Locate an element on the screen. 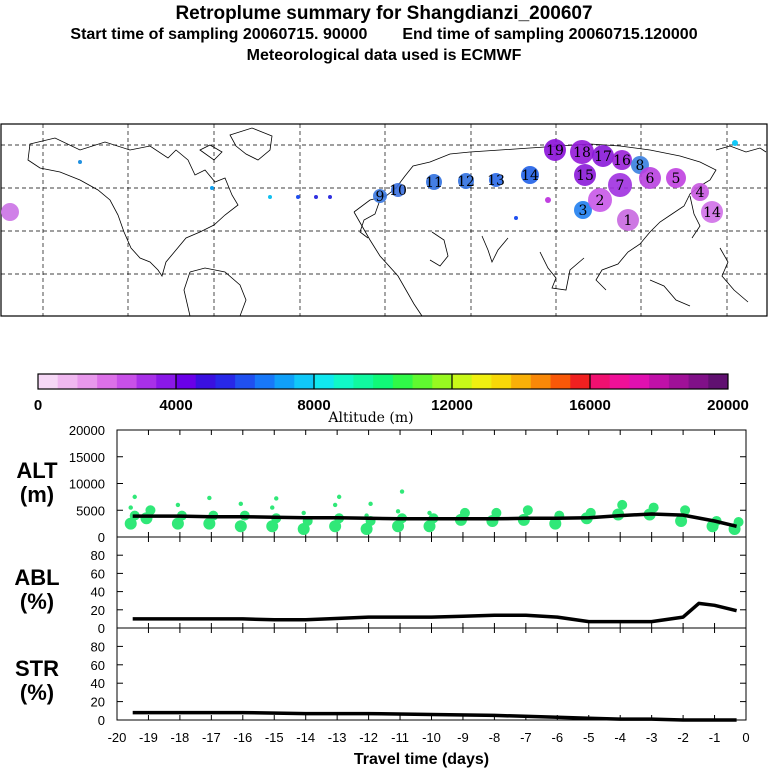 Image resolution: width=768 pixels, height=768 pixels. x-tick-label: -17 is located at coordinates (211, 737).